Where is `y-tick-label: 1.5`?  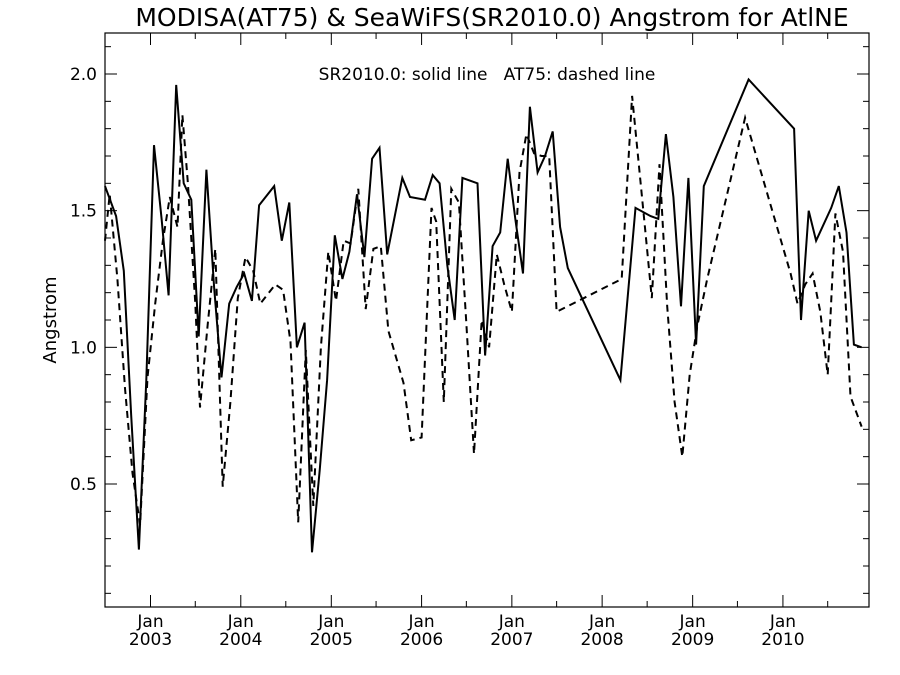
y-tick-label: 1.5 is located at coordinates (83, 212).